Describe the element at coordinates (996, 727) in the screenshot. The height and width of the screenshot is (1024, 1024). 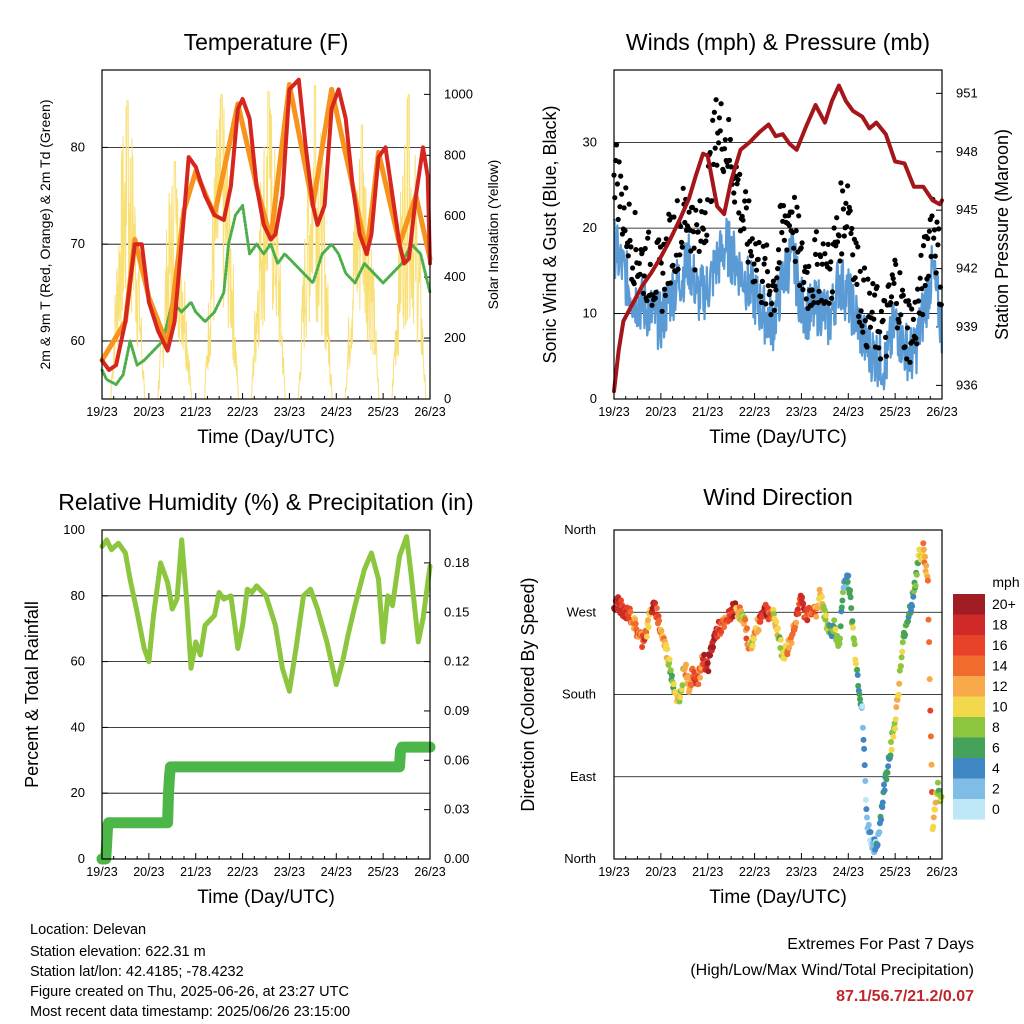
I see `legend-label: 8` at that location.